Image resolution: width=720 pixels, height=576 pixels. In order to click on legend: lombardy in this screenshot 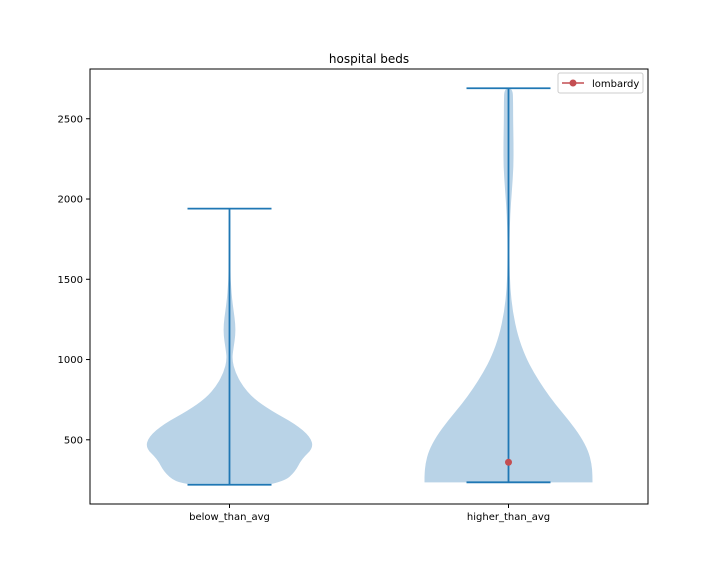, I will do `click(600, 83)`.